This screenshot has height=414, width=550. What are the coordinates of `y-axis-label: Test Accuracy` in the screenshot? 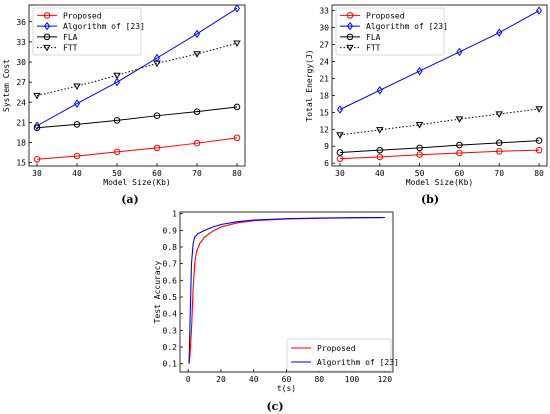 It's located at (157, 292).